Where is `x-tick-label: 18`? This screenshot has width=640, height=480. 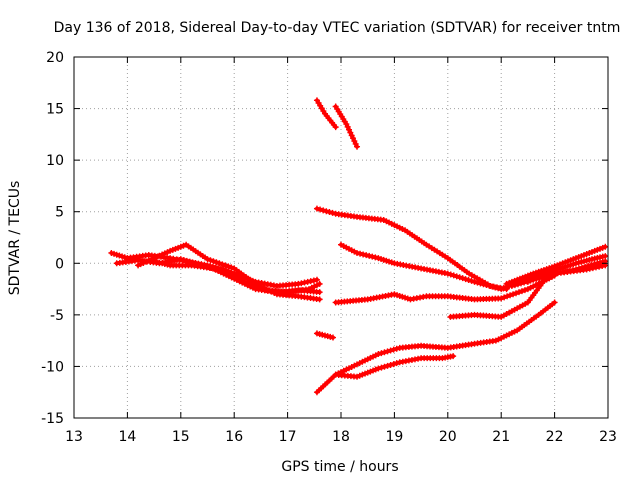
x-tick-label: 18 is located at coordinates (341, 437).